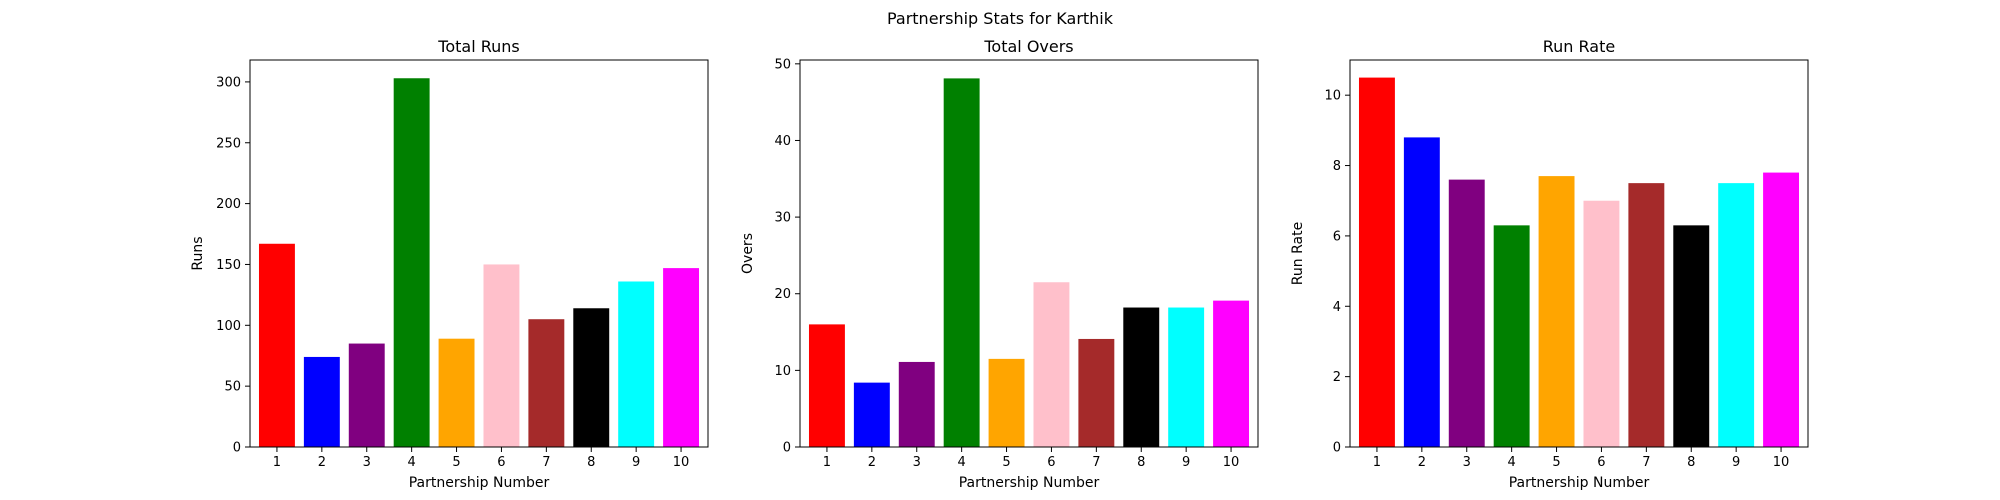 This screenshot has height=500, width=2000. What do you see at coordinates (1028, 46) in the screenshot?
I see `chart-title: Total Overs` at bounding box center [1028, 46].